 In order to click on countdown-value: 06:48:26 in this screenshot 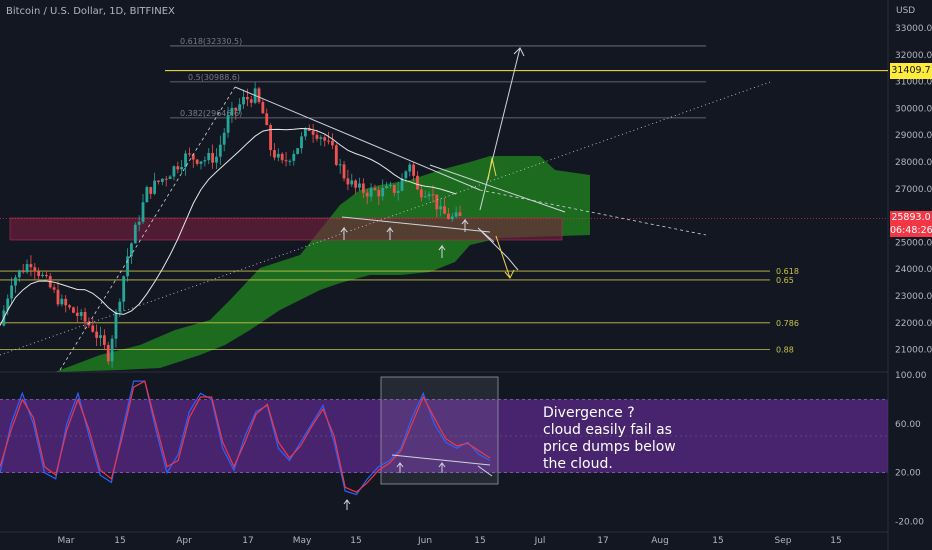, I will do `click(911, 230)`.